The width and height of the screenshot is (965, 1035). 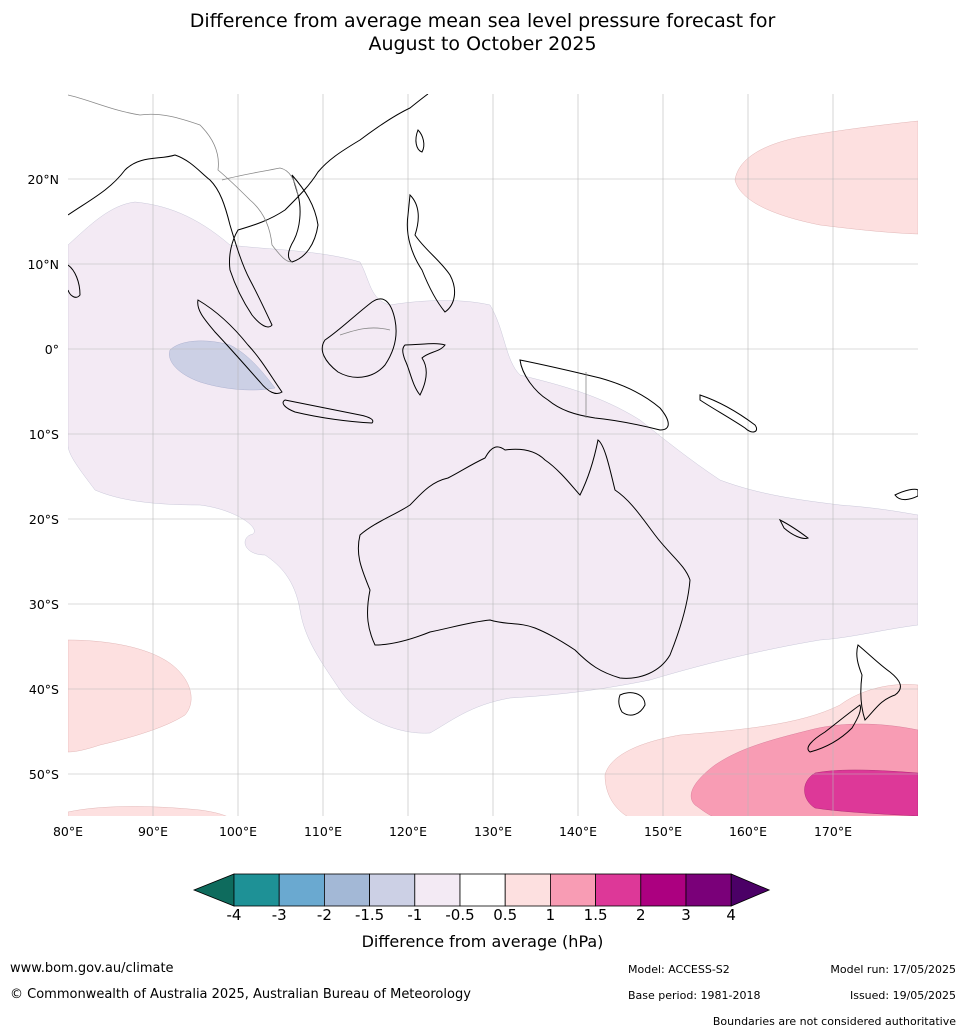 What do you see at coordinates (424, 369) in the screenshot?
I see `coast-sulawesi` at bounding box center [424, 369].